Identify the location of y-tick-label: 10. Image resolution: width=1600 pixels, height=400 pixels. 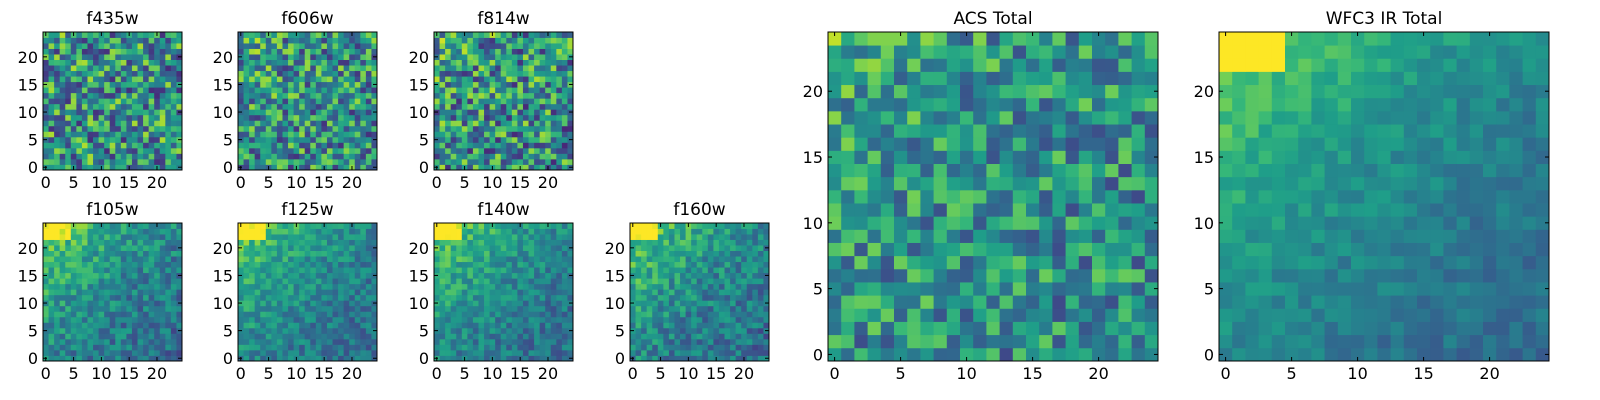
(28, 303).